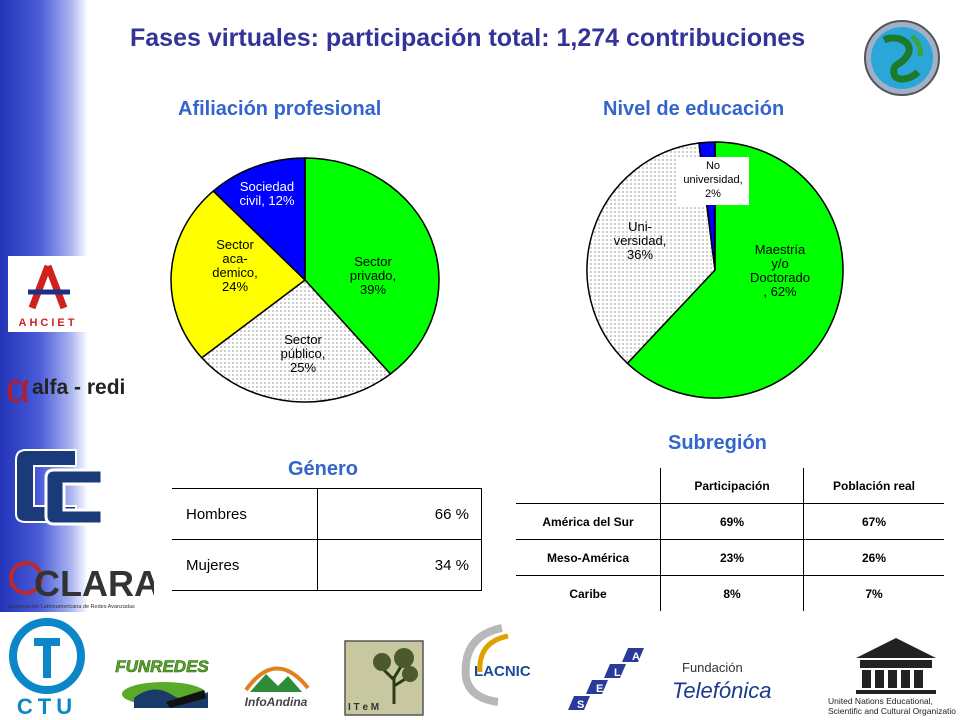  I want to click on column-header: Participación, so click(732, 486).